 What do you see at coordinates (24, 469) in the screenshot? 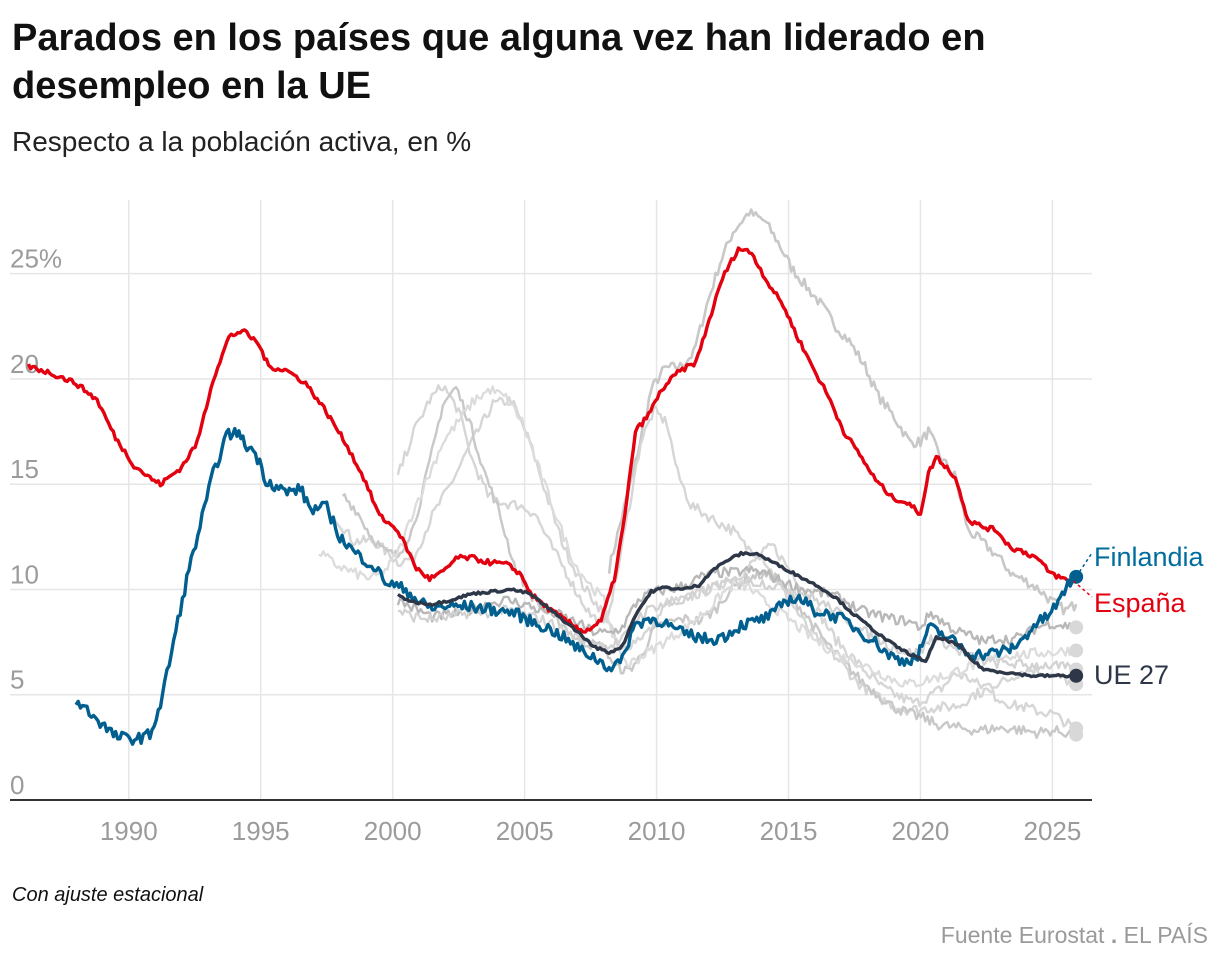
I see `y-tick-label: 15` at bounding box center [24, 469].